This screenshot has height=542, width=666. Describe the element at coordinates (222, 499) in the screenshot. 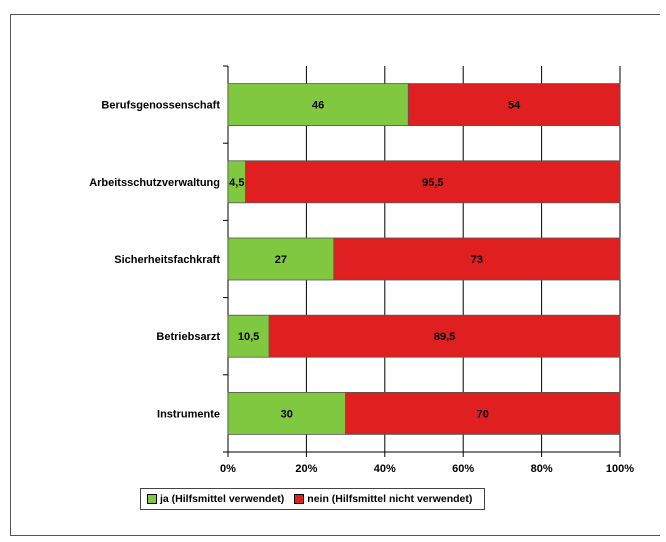

I see `legend-label-ja: ja (Hilfsmittel verwendet)` at that location.